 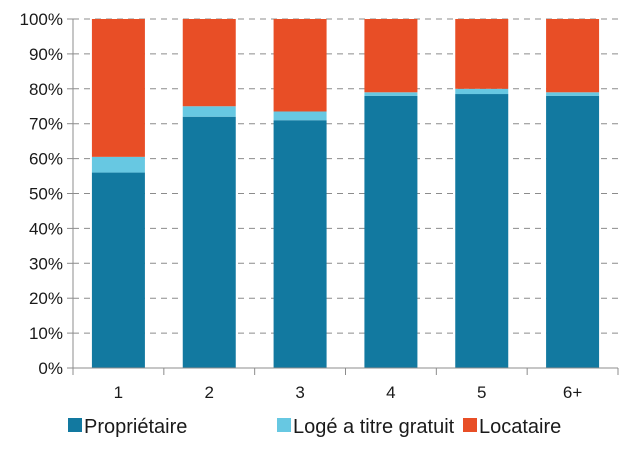 What do you see at coordinates (374, 427) in the screenshot?
I see `legend-label: Logé a titre gratuit` at bounding box center [374, 427].